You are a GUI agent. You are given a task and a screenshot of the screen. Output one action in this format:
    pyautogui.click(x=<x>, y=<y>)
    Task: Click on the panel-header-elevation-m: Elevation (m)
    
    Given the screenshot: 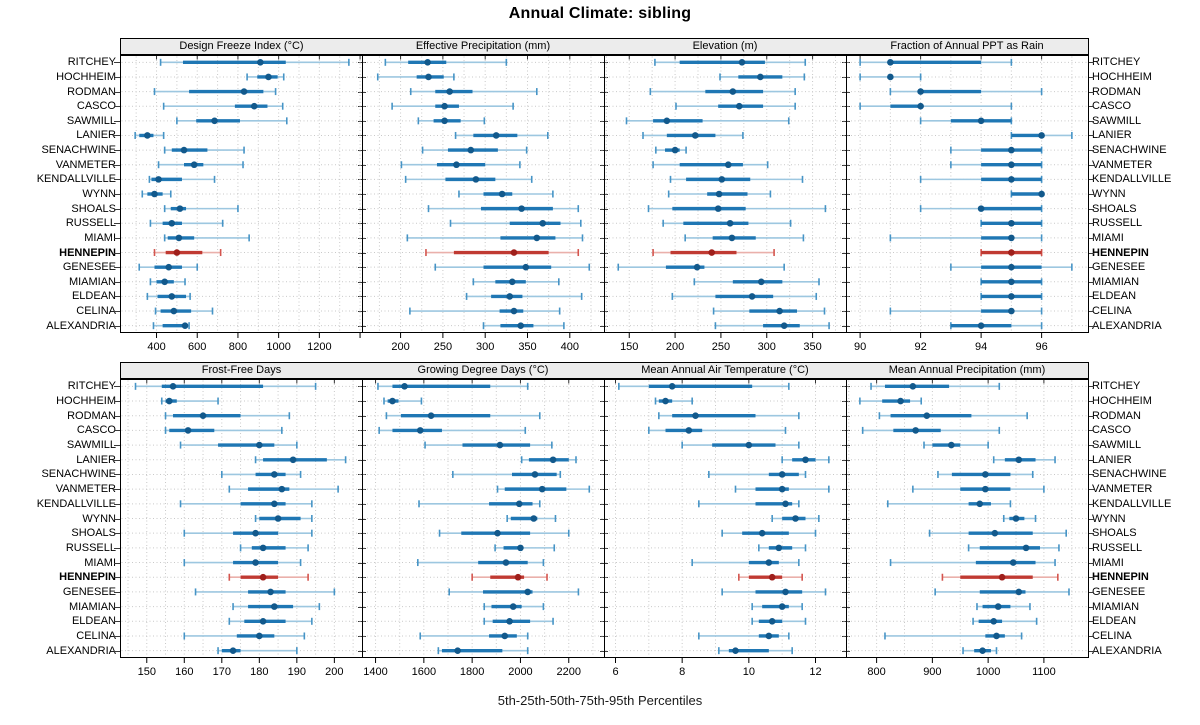 What is the action you would take?
    pyautogui.click(x=725, y=46)
    